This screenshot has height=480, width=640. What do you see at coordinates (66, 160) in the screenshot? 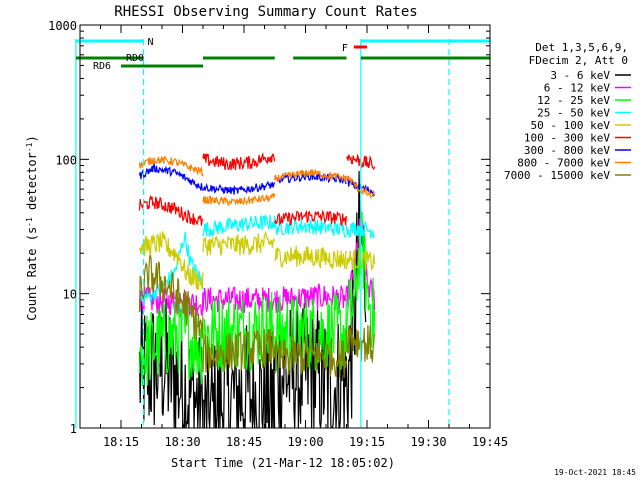
I see `y-tick-label-1: 100` at bounding box center [66, 160].